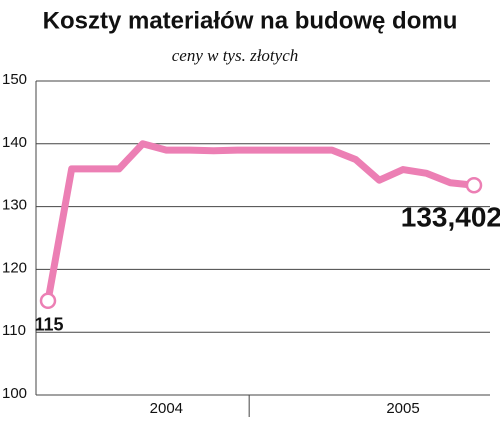 This screenshot has height=423, width=500. I want to click on value-label: 115, so click(48, 325).